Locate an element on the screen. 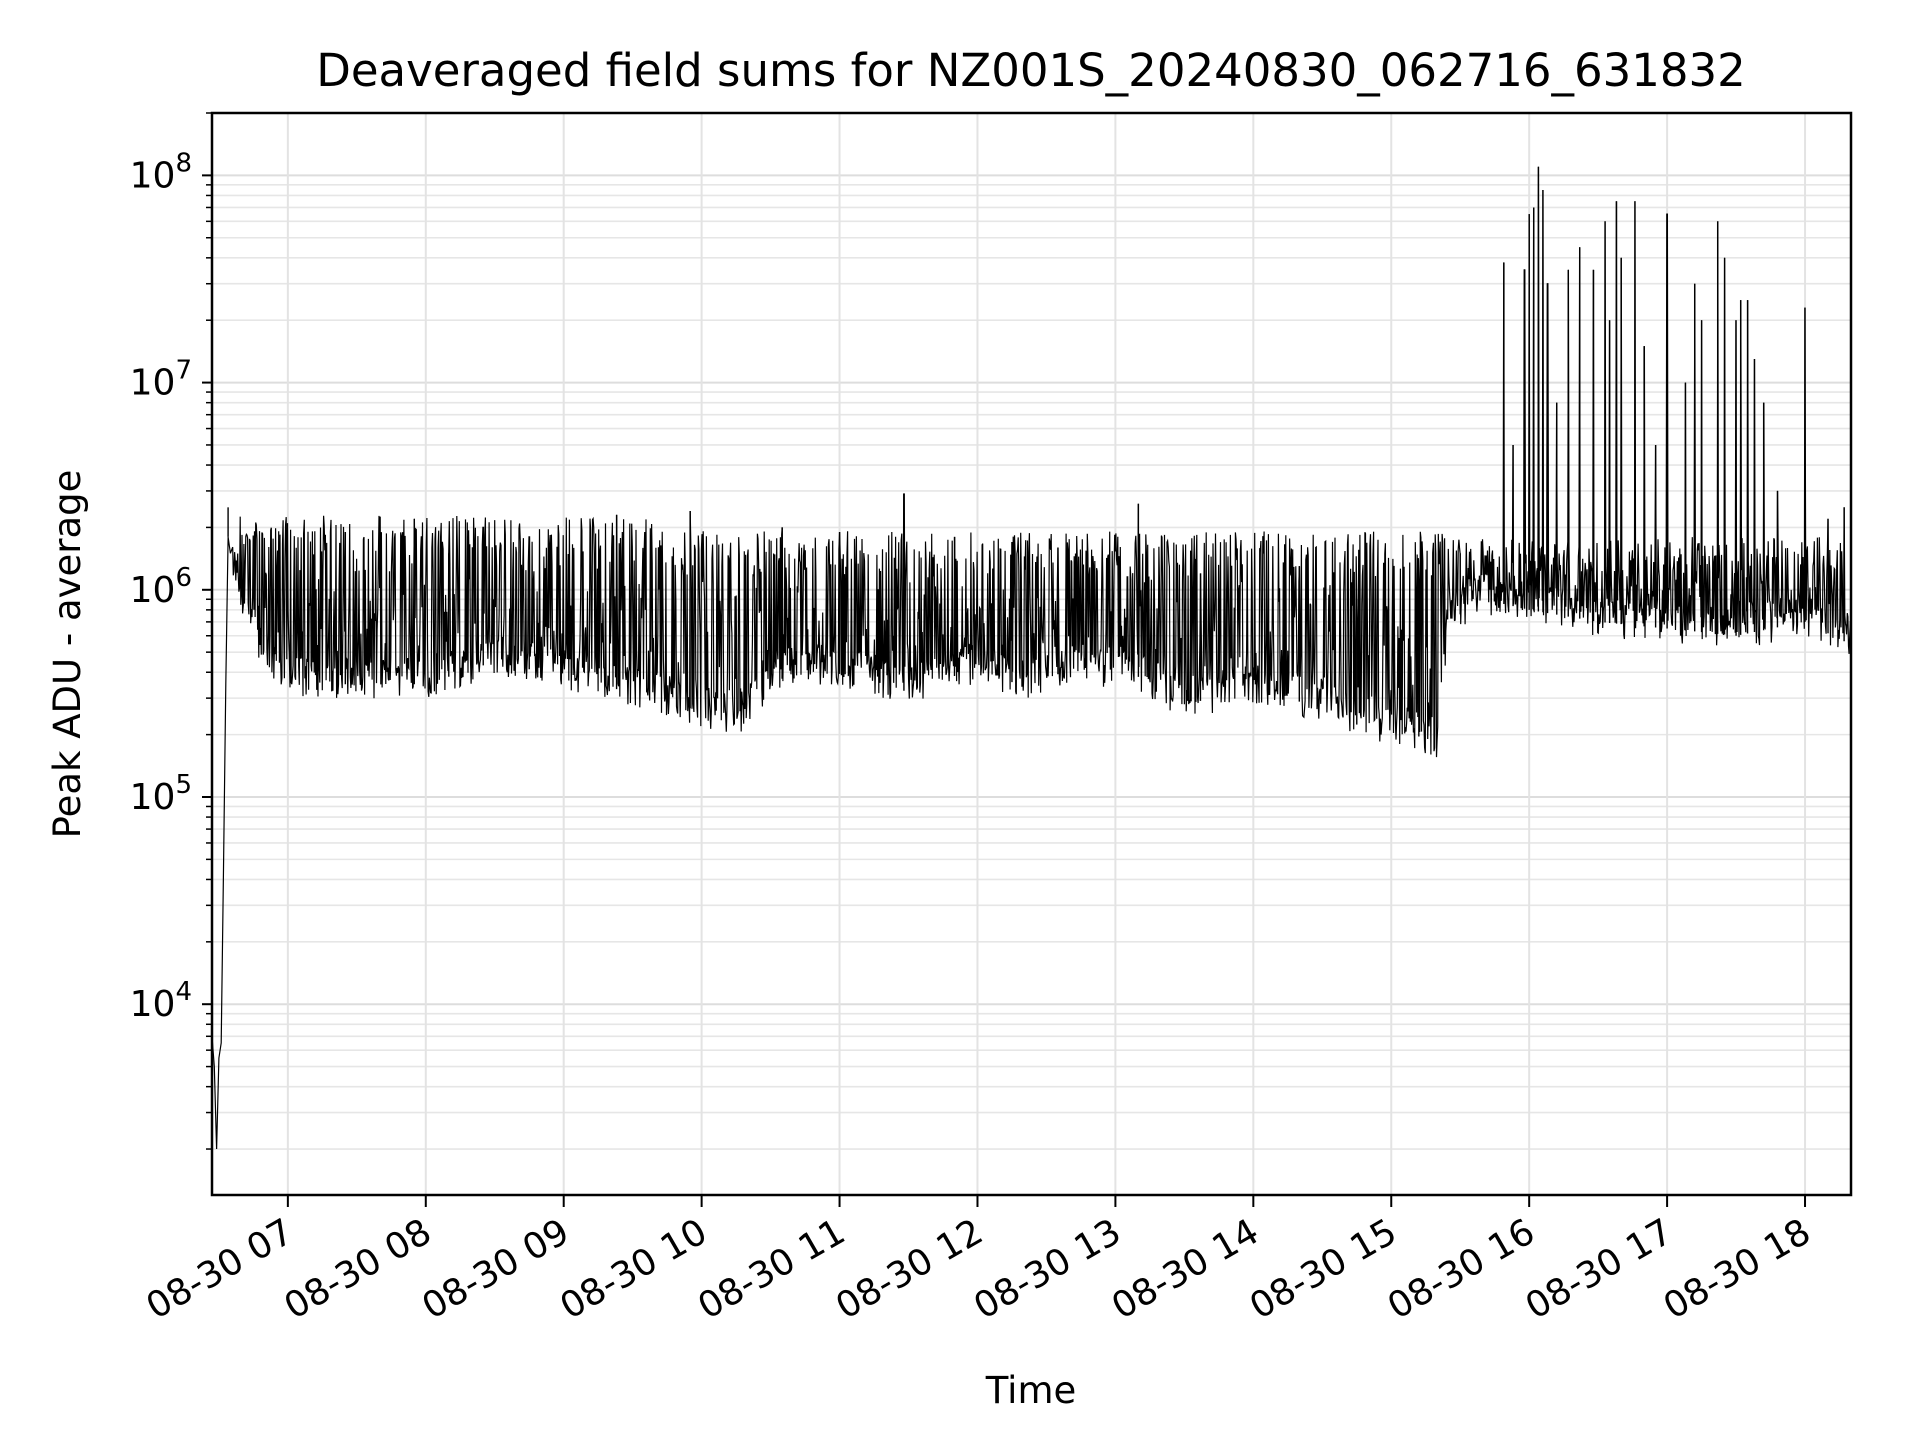 The image size is (1920, 1440). y-tick-label: 10⁶ is located at coordinates (161, 587).